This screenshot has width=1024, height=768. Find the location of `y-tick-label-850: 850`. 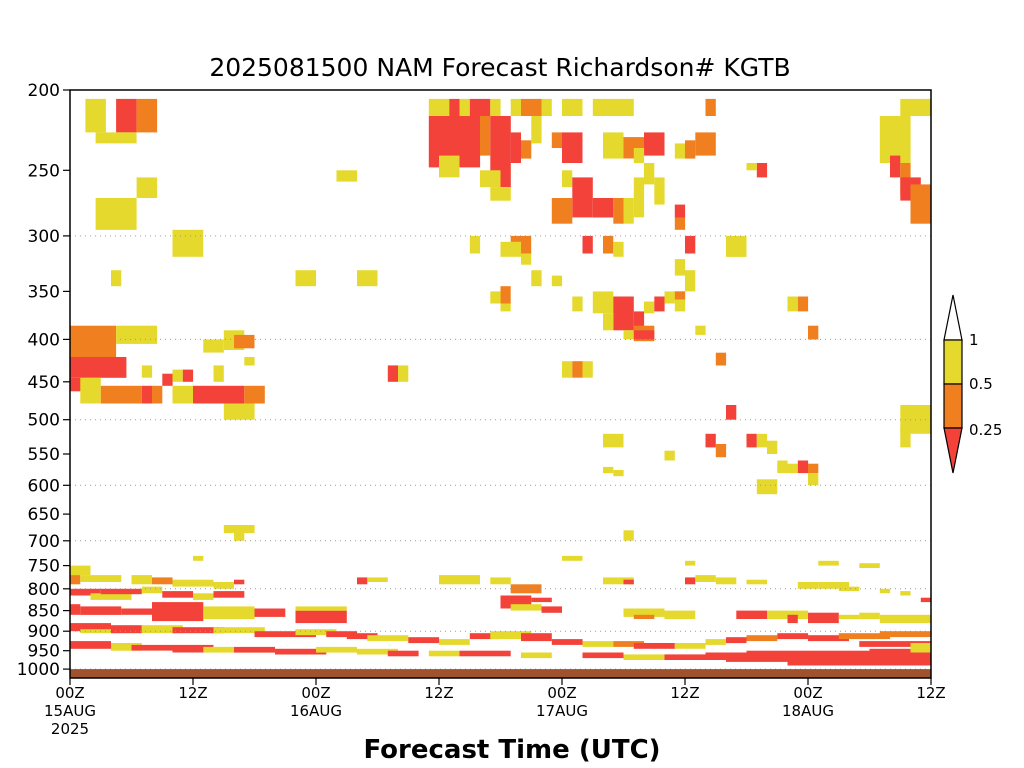

y-tick-label-850: 850 is located at coordinates (44, 612).